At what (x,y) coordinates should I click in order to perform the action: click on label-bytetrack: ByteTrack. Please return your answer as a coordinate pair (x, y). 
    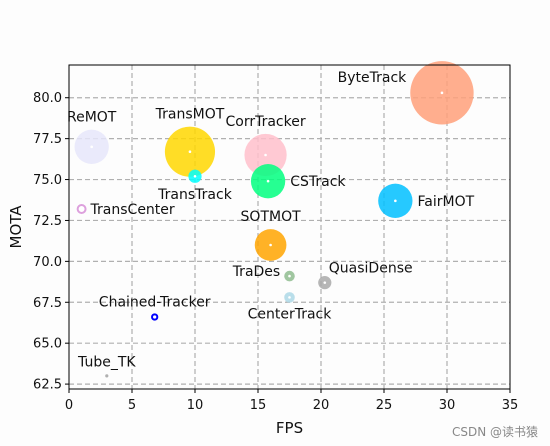
    Looking at the image, I should click on (373, 78).